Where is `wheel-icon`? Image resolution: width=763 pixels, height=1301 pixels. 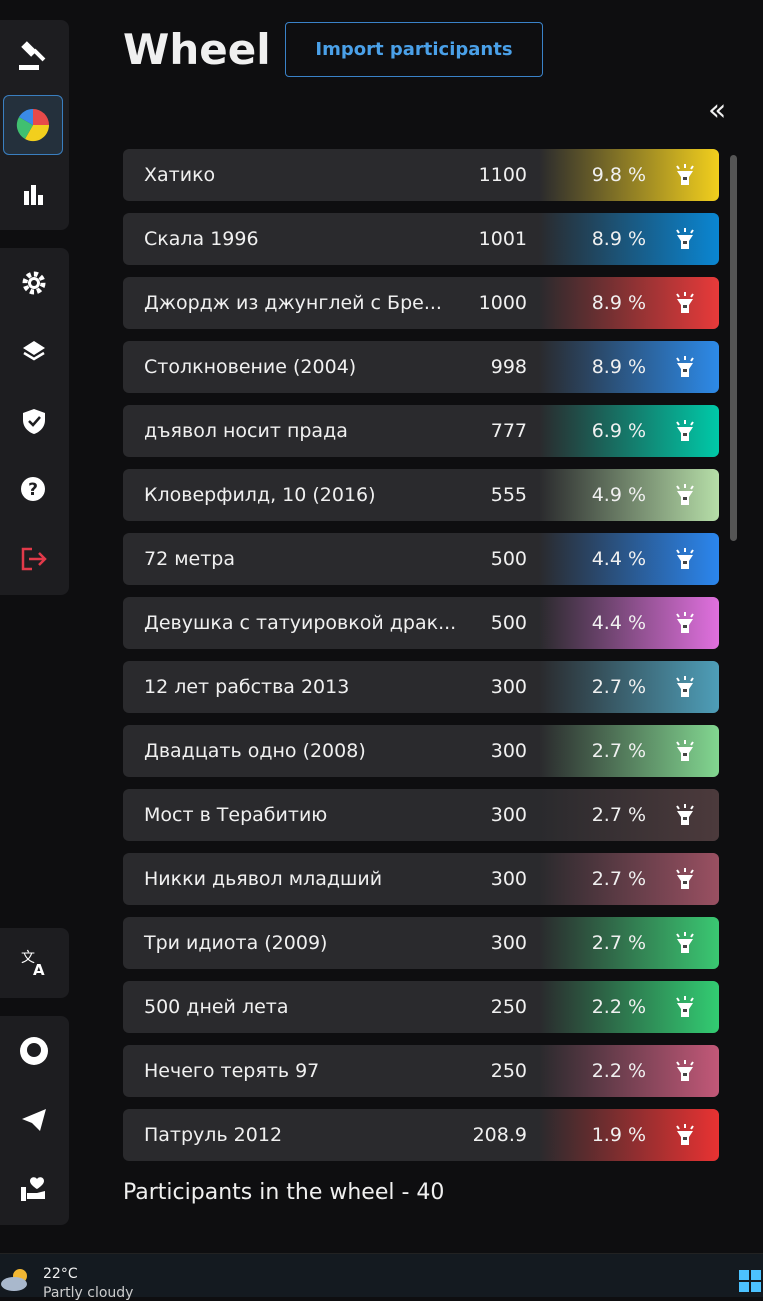 wheel-icon is located at coordinates (33, 125).